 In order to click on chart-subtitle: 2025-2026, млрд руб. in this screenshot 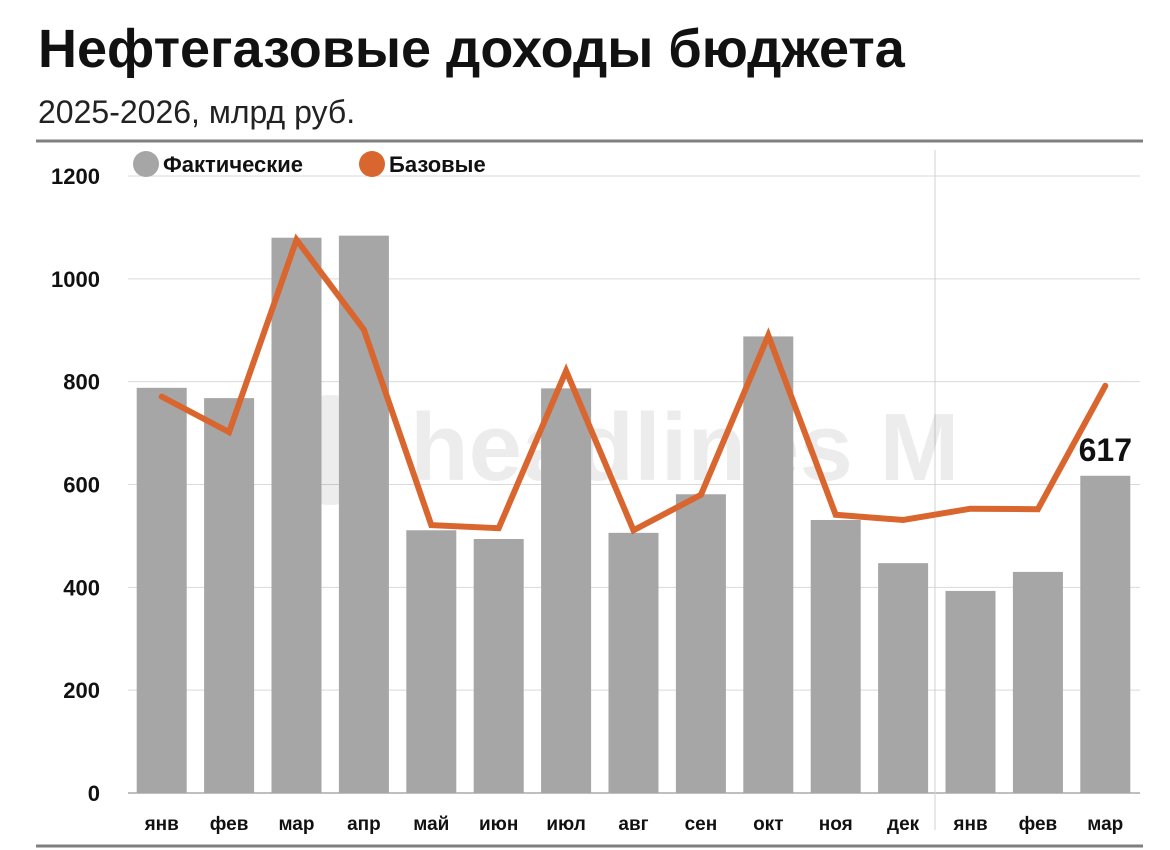, I will do `click(197, 112)`.